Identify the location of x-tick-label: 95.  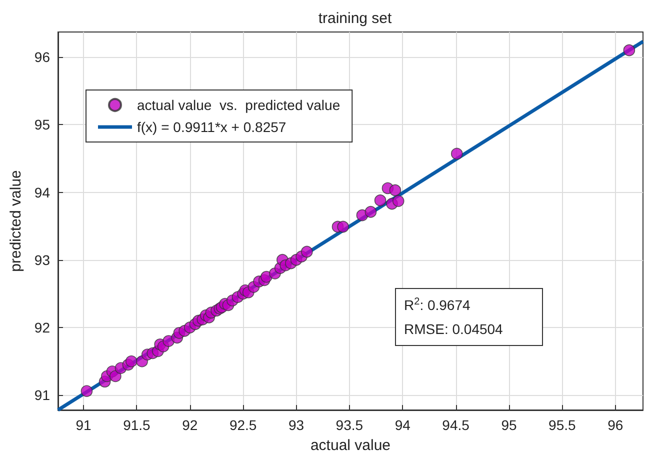
(509, 425).